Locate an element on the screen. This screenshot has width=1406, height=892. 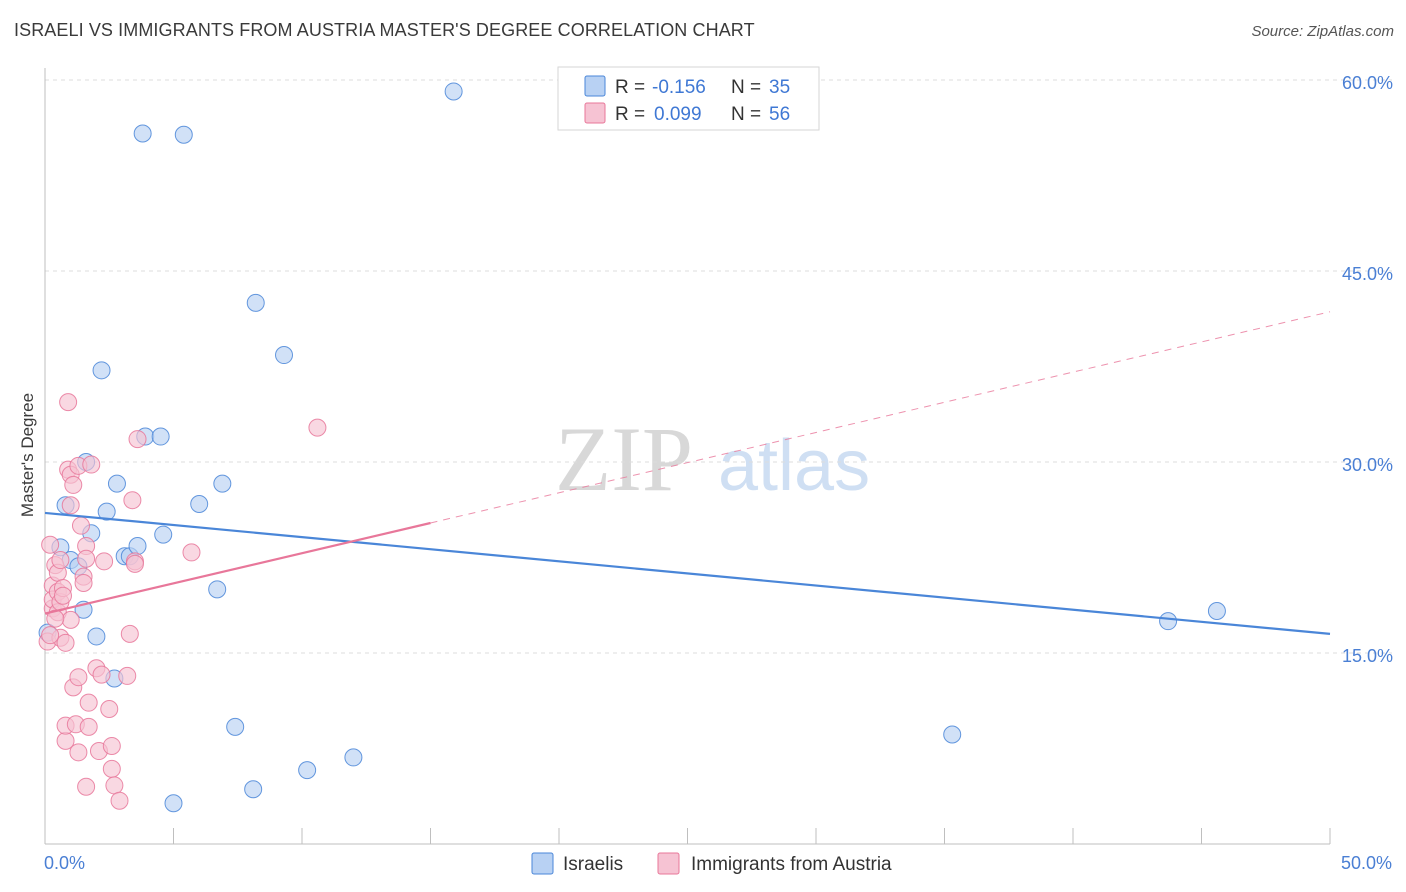
legend-r-label-austria: R = is located at coordinates (630, 114).